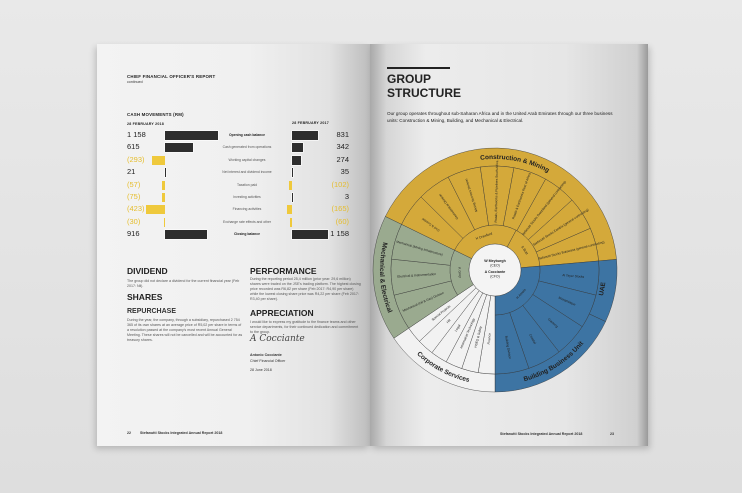  Describe the element at coordinates (449, 321) in the screenshot. I see `unit-label: HR` at that location.